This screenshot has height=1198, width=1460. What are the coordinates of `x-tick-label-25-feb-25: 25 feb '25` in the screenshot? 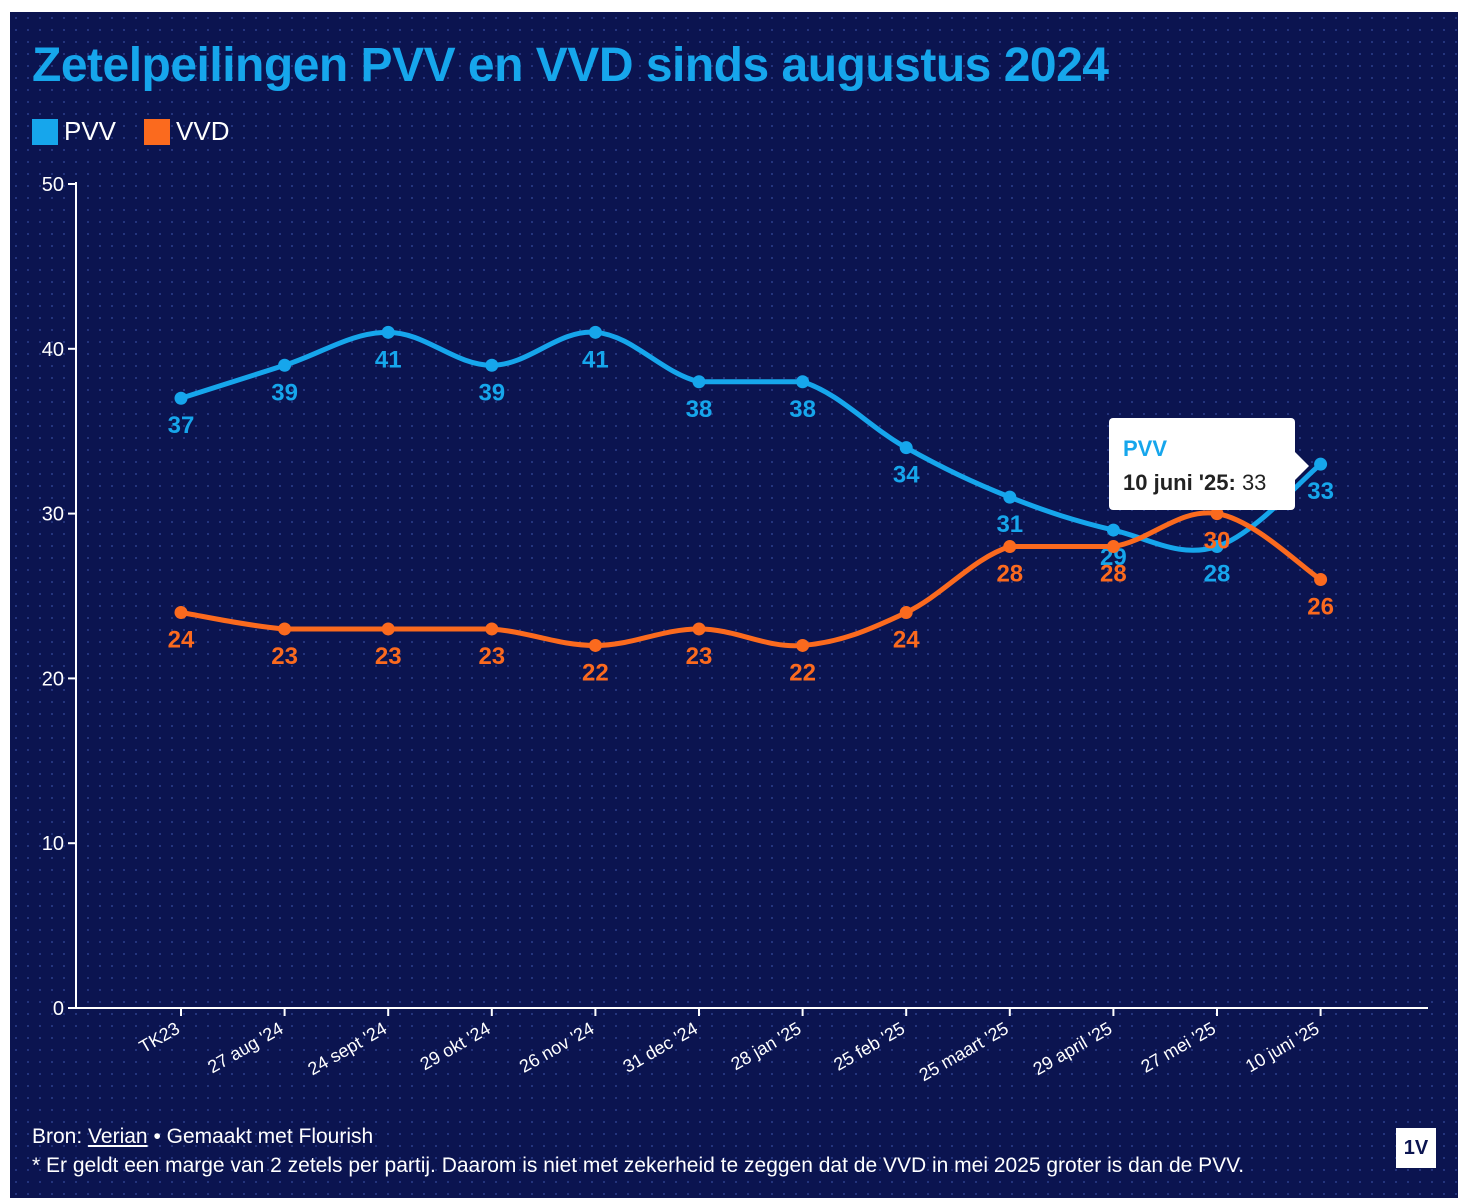 It's located at (869, 1046).